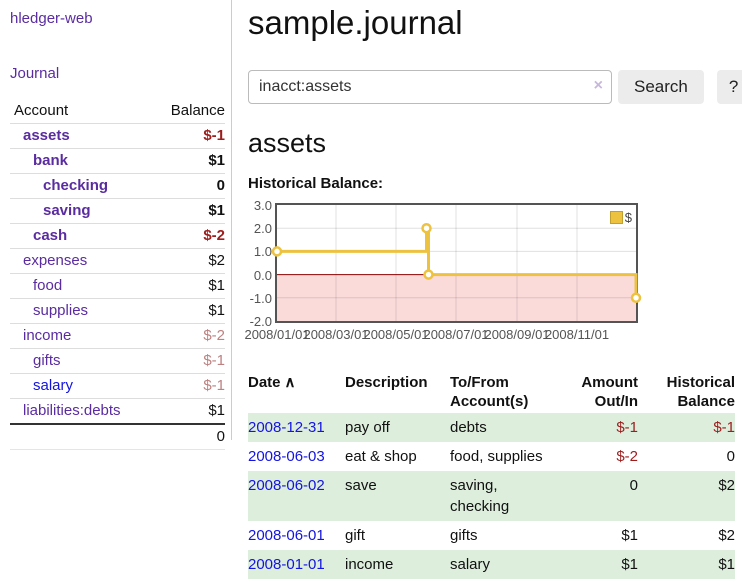 This screenshot has height=582, width=742. What do you see at coordinates (262, 205) in the screenshot?
I see `y-tick-label: 3.0` at bounding box center [262, 205].